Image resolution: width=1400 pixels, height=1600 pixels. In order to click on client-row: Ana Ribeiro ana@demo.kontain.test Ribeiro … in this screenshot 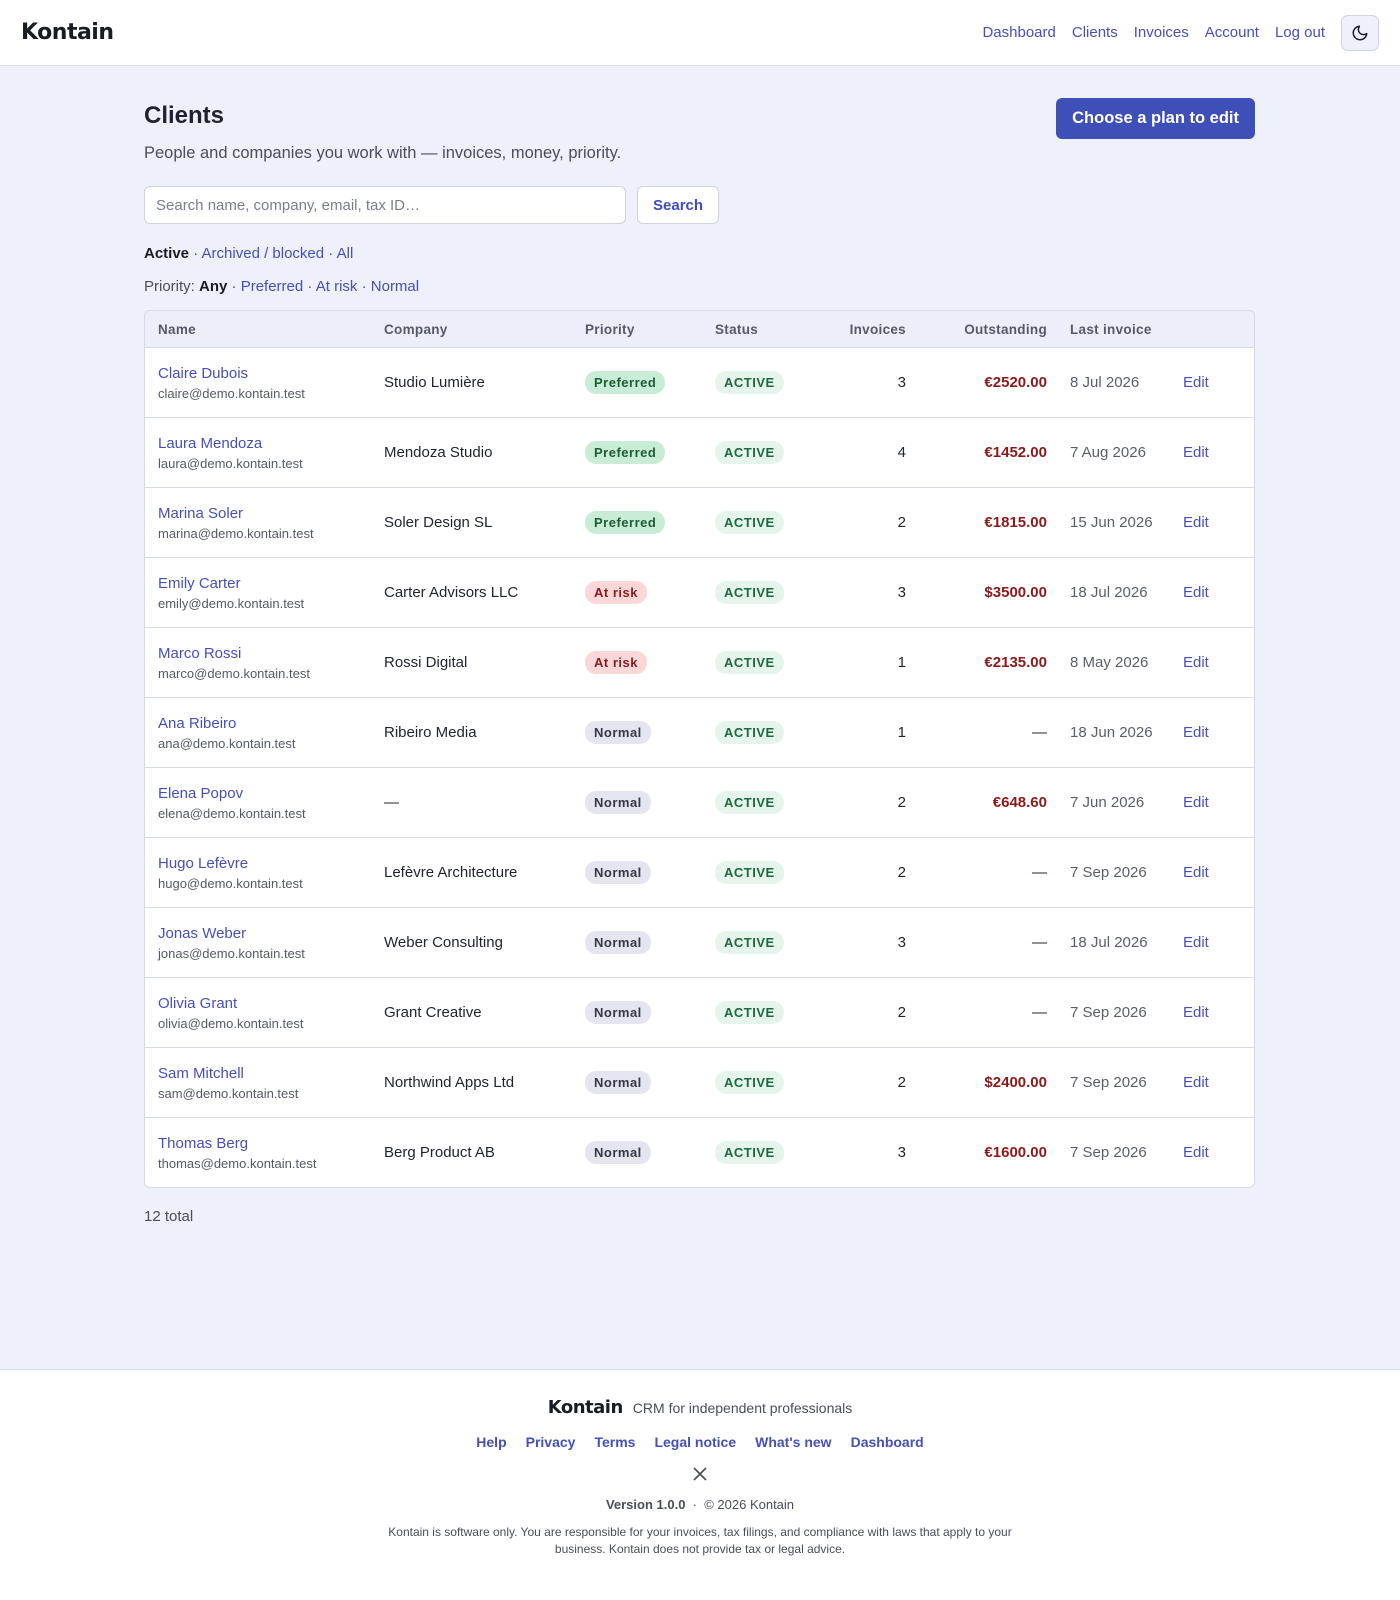, I will do `click(699, 732)`.